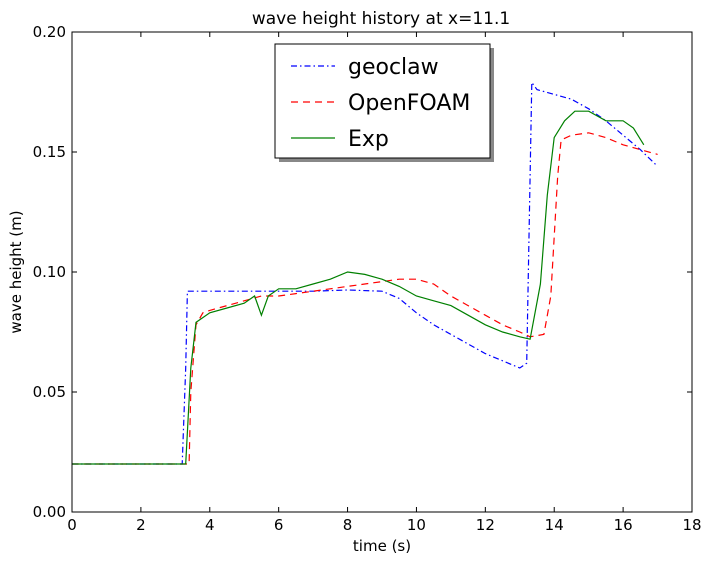  Describe the element at coordinates (72, 525) in the screenshot. I see `x-tick-label: 0` at that location.